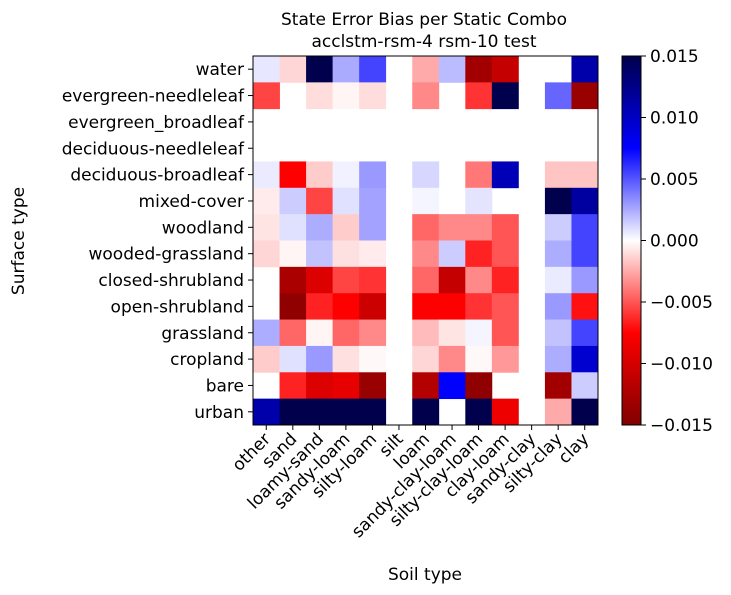 This screenshot has width=731, height=595. I want to click on colorbar-tick-label: 0.015, so click(674, 57).